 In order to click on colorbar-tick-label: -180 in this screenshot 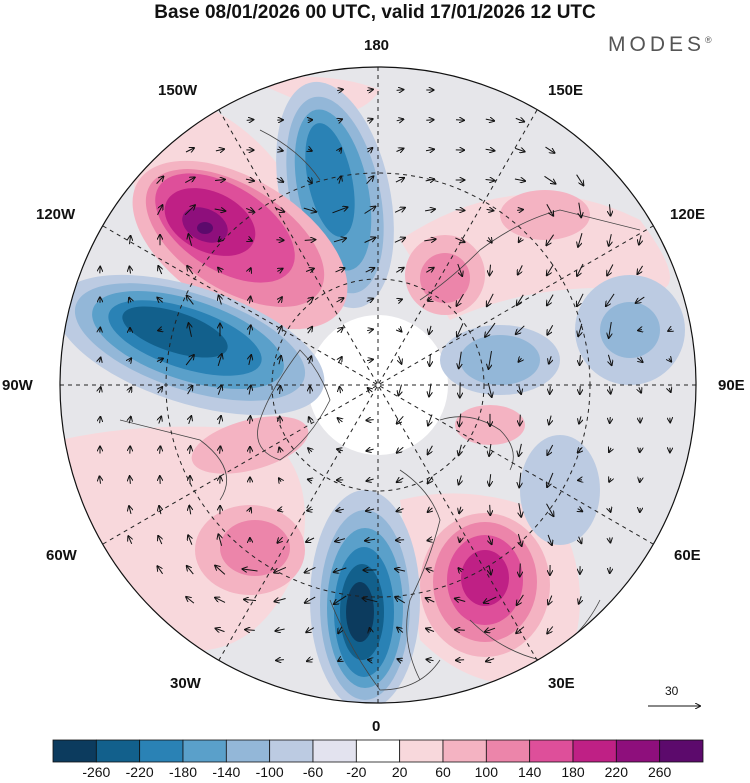, I will do `click(183, 772)`.